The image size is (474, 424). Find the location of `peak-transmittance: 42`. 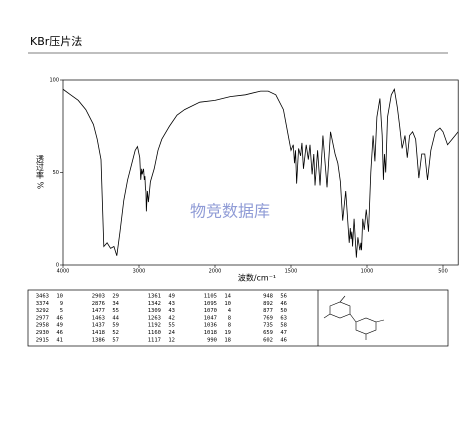

peak-transmittance: 42 is located at coordinates (171, 318).